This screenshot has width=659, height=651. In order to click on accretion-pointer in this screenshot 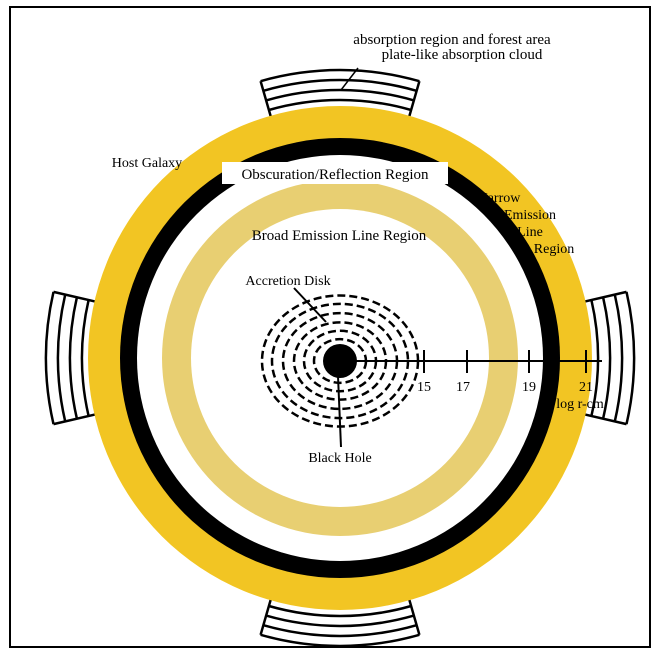, I will do `click(310, 305)`.